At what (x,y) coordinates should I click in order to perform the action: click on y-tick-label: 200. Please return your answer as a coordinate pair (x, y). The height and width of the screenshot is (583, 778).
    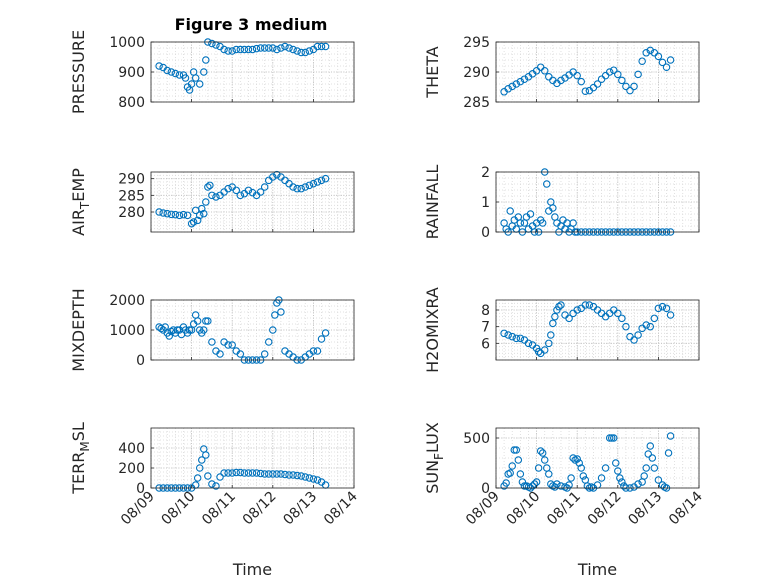
    Looking at the image, I should click on (131, 469).